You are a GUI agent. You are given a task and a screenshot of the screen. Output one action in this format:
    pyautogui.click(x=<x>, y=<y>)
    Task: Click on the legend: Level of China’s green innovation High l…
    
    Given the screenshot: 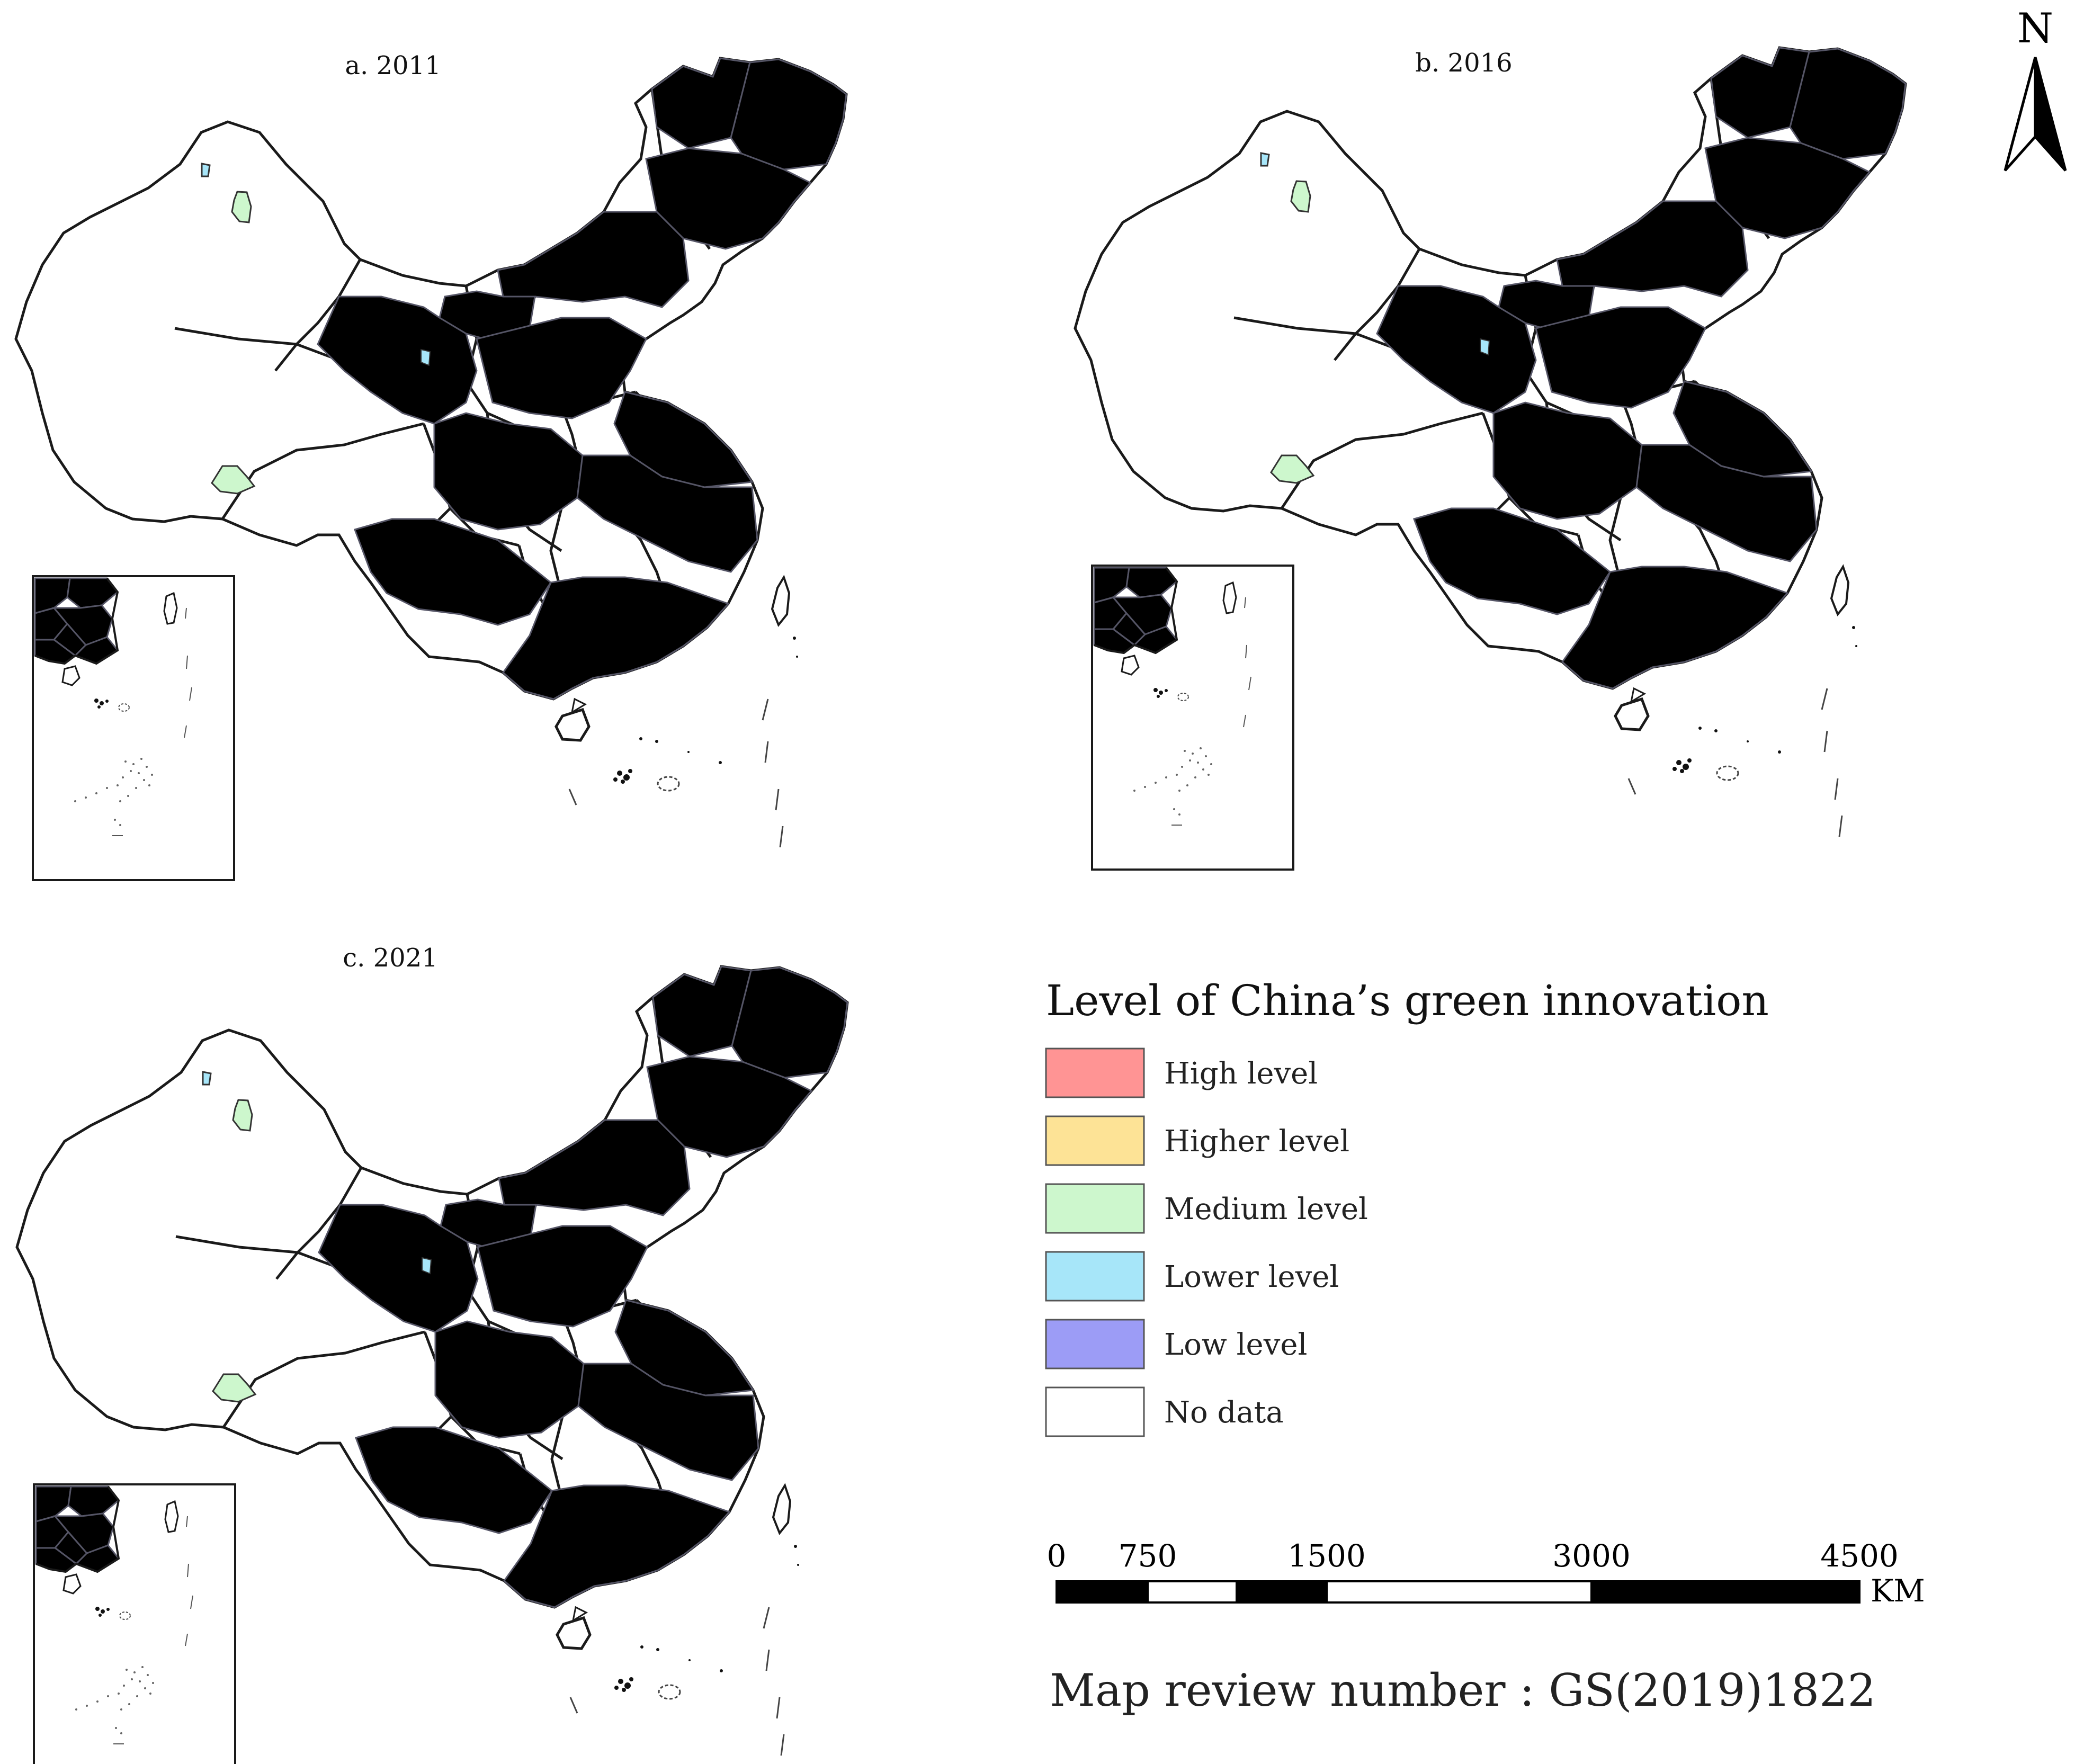 What is the action you would take?
    pyautogui.click(x=1407, y=1206)
    